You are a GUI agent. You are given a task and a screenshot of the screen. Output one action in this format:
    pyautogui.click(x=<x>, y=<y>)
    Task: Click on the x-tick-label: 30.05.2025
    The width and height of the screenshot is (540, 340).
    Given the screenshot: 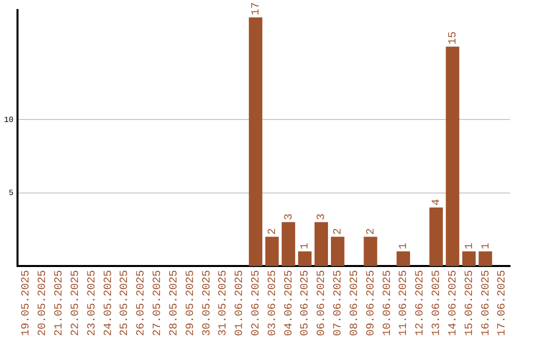 What is the action you would take?
    pyautogui.click(x=207, y=303)
    